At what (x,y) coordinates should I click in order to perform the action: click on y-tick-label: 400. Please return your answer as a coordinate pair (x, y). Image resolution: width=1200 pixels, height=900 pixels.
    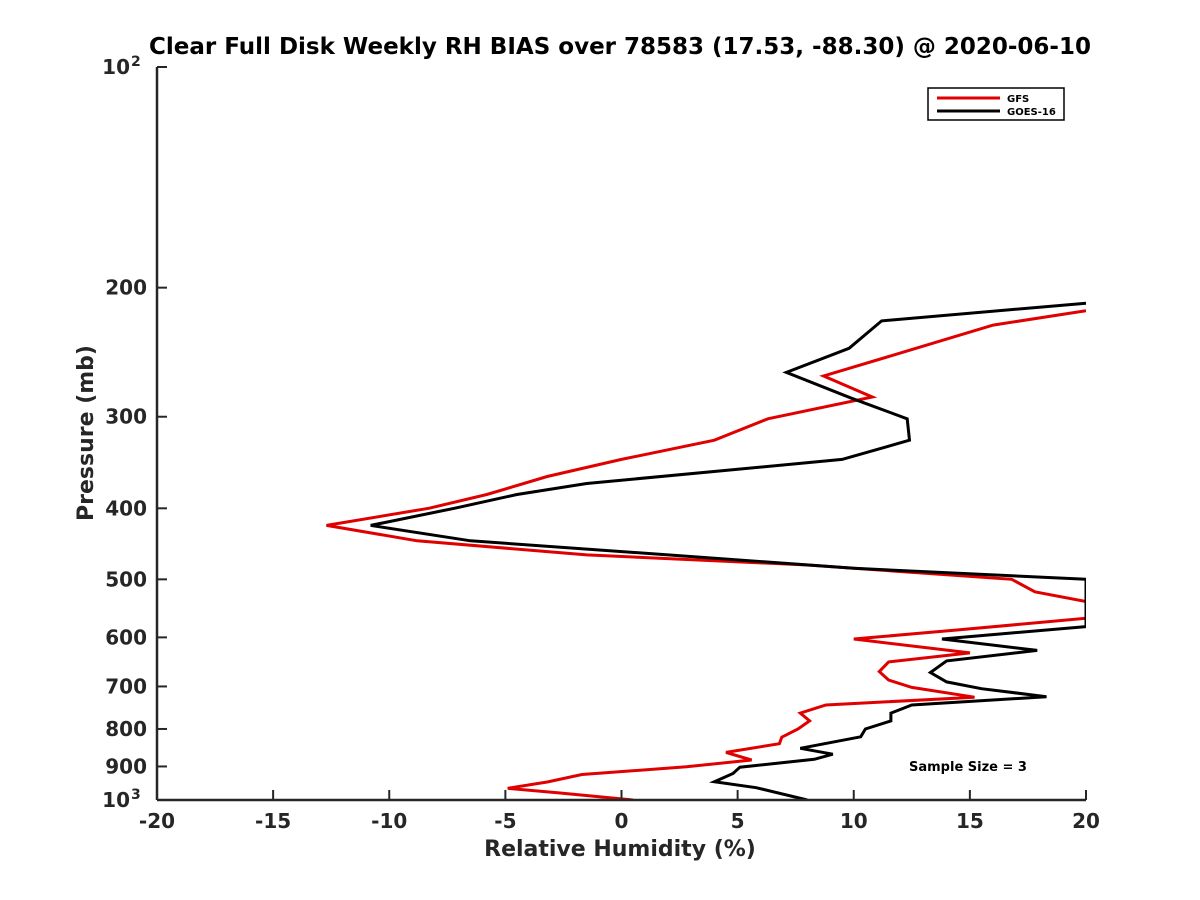
    Looking at the image, I should click on (126, 508).